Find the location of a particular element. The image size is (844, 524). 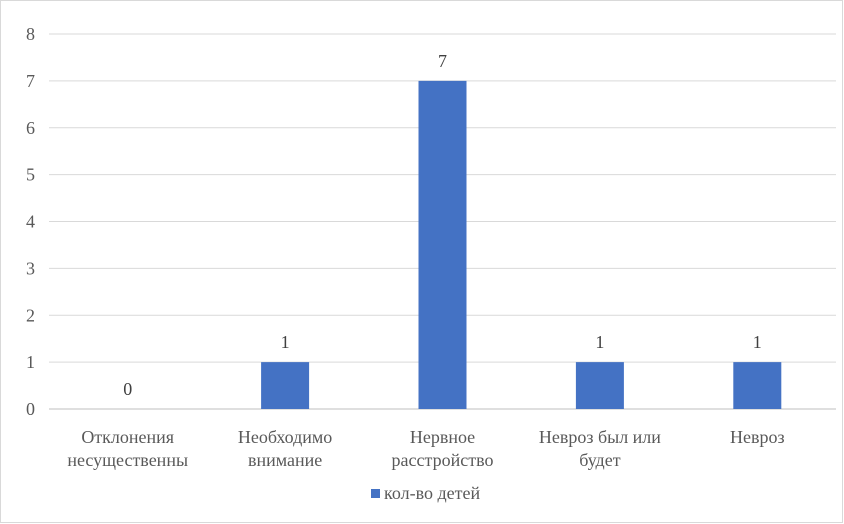

x-category-label-line: расстройство is located at coordinates (443, 460).